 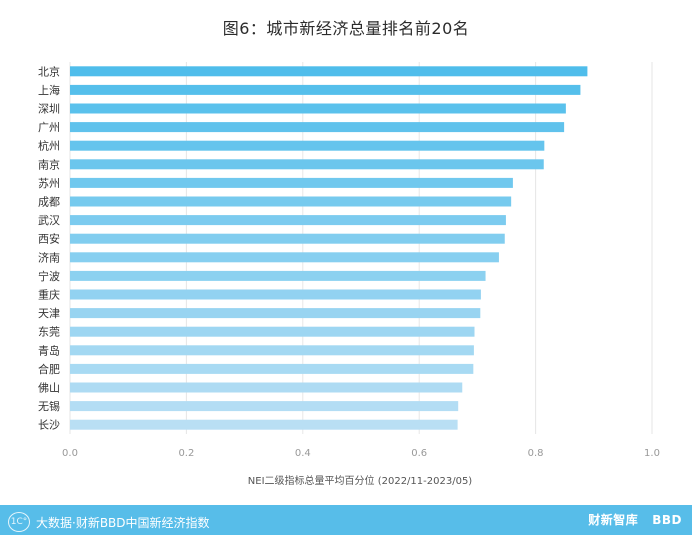 I want to click on category-label: 武汉, so click(x=49, y=220).